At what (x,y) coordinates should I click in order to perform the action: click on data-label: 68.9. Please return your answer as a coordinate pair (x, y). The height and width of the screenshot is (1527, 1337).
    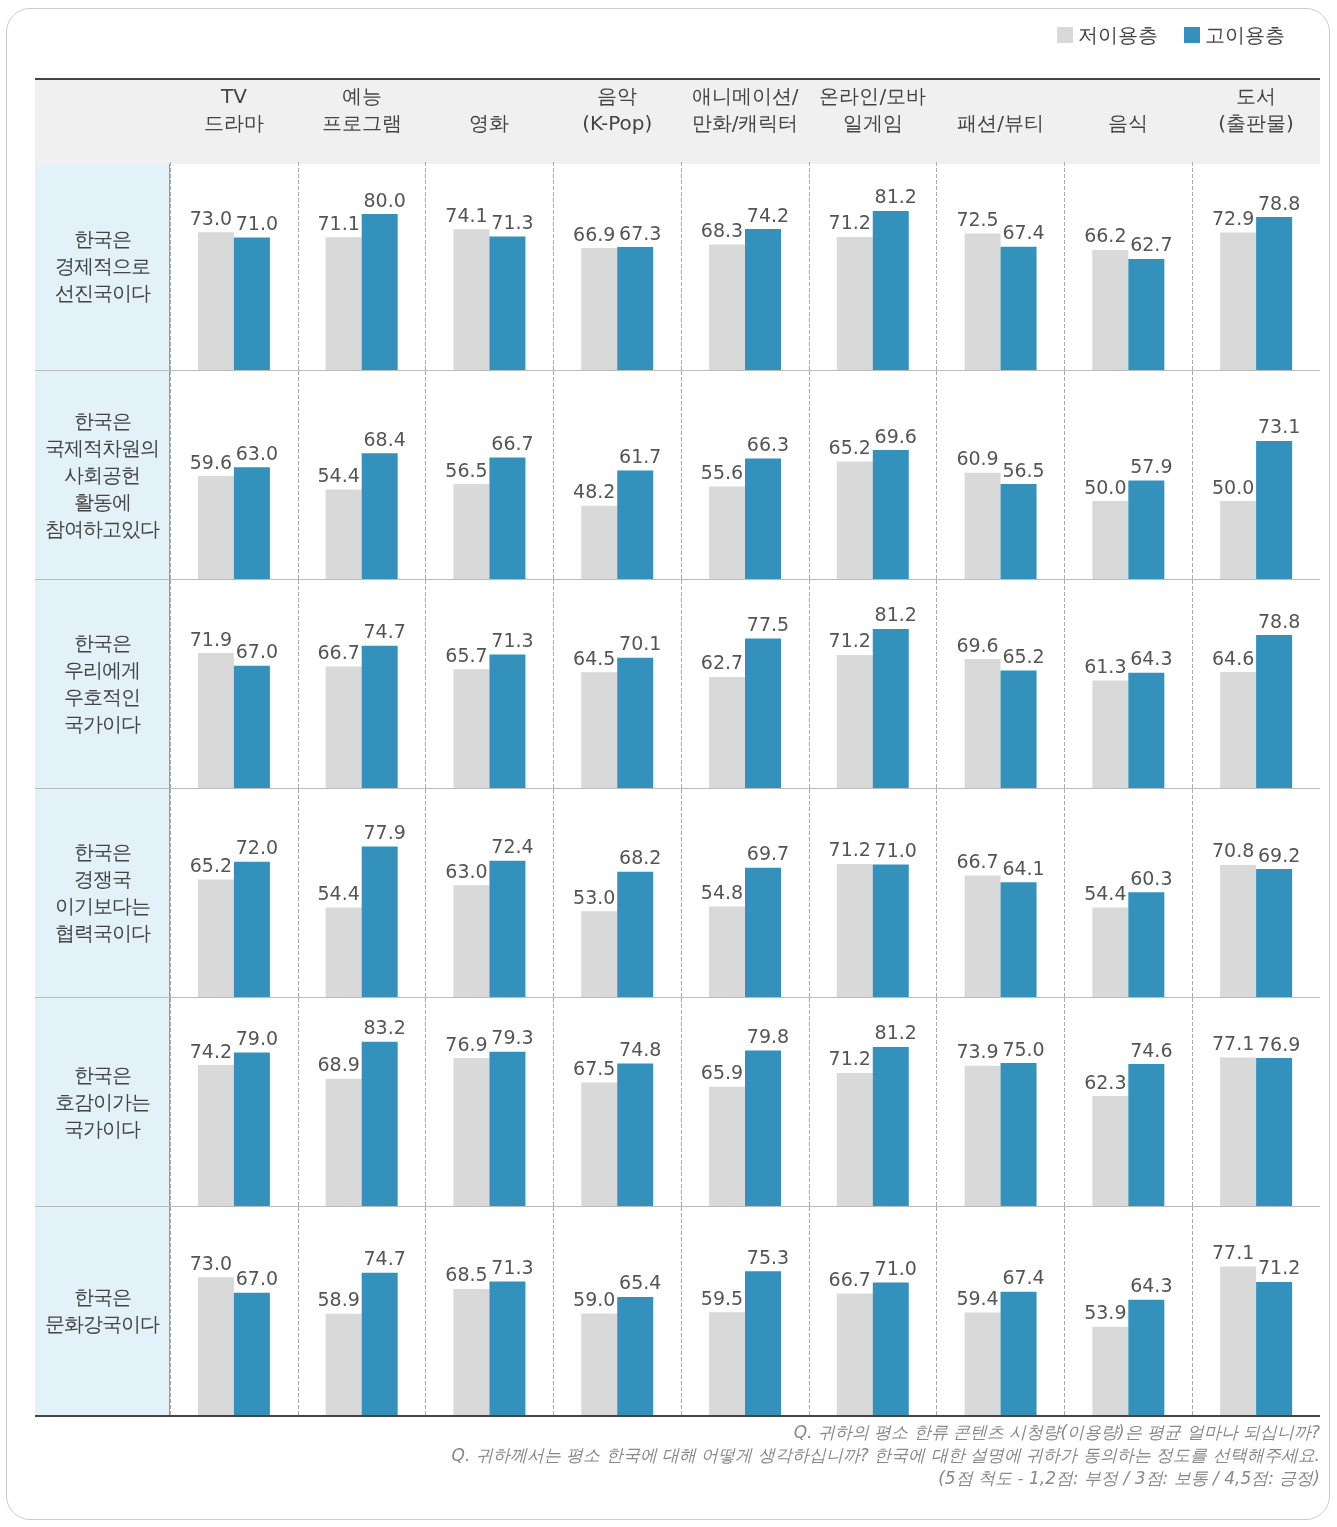
    Looking at the image, I should click on (338, 1064).